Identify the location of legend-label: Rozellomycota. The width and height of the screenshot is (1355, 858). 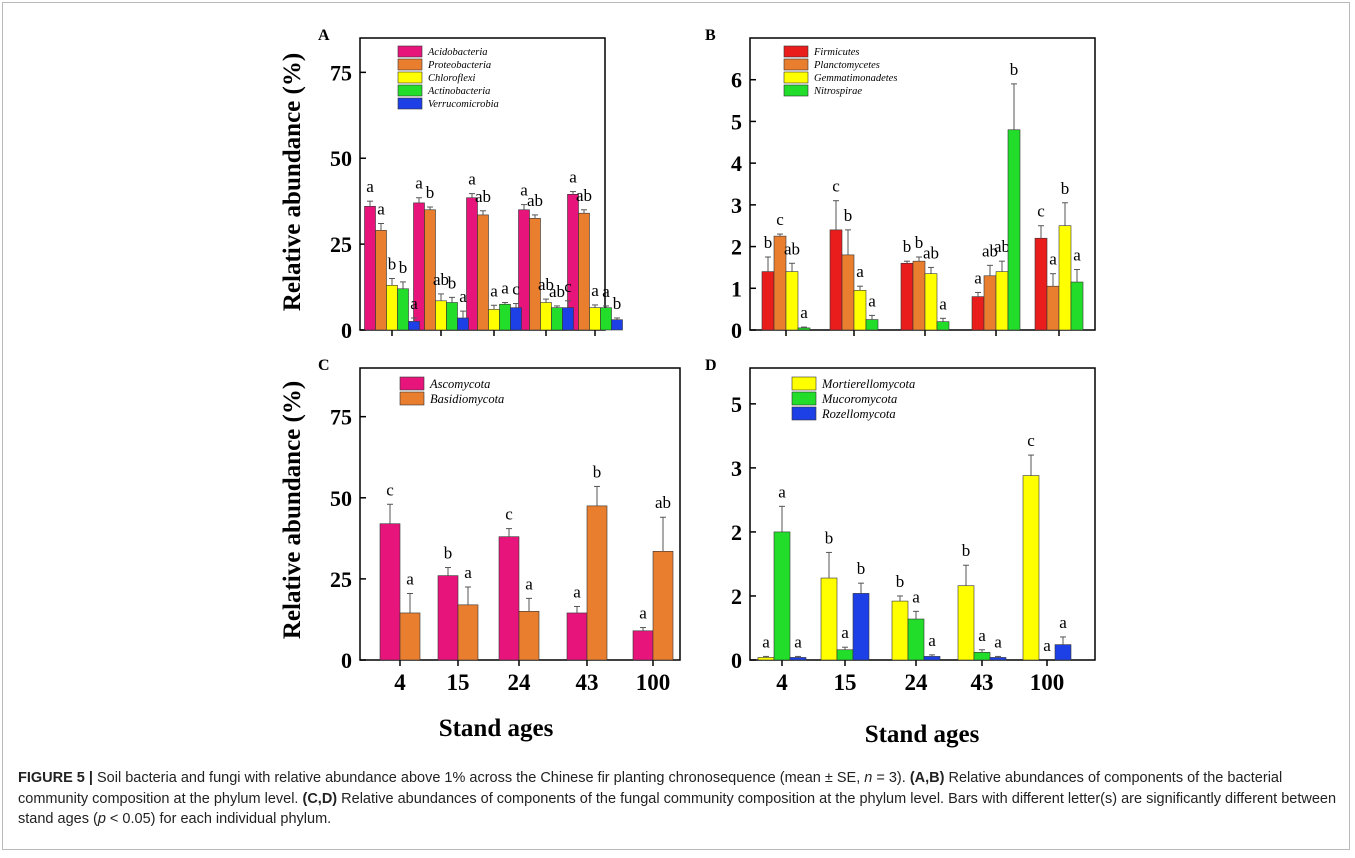
(858, 414).